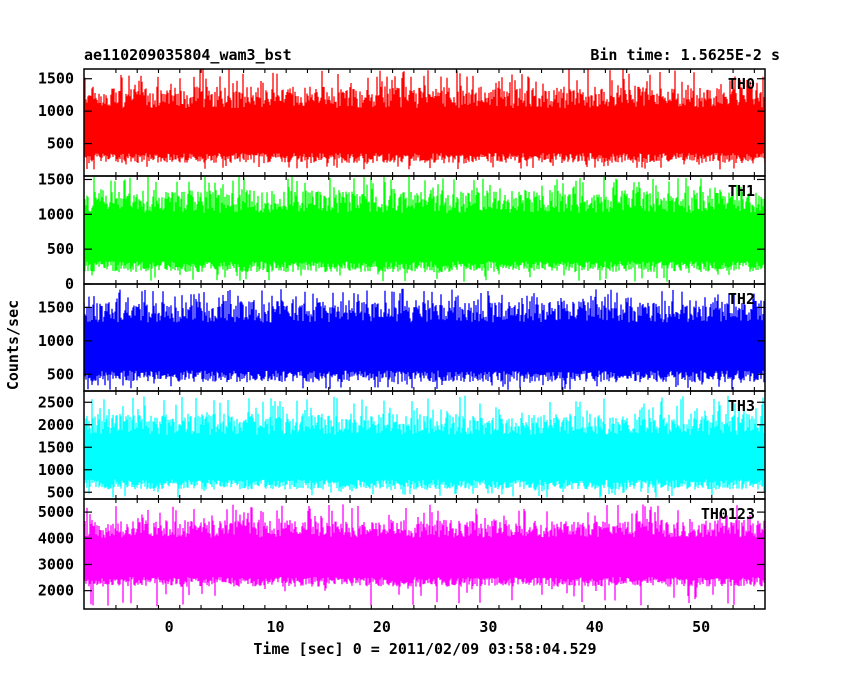 Image resolution: width=850 pixels, height=680 pixels. I want to click on x-tick-label: 20, so click(382, 627).